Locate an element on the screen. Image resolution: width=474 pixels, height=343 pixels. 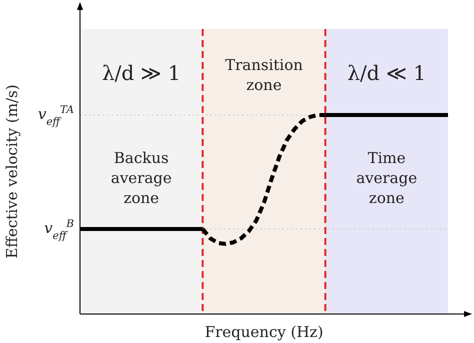
annotation: Backus average zone is located at coordinates (141, 178).